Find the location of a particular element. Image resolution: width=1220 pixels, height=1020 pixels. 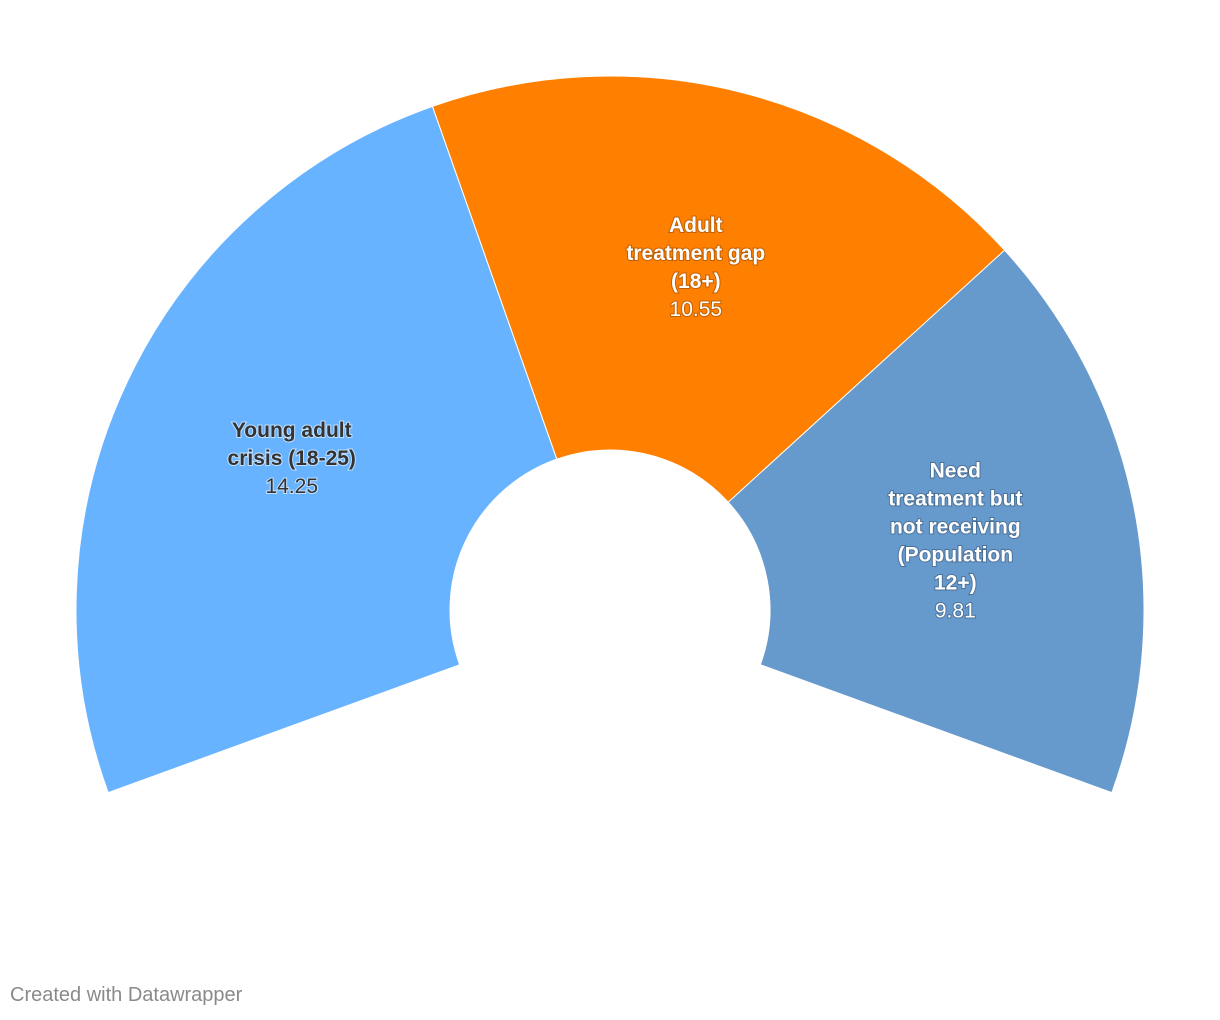

footer-credit: Created with Datawrapper is located at coordinates (126, 995).